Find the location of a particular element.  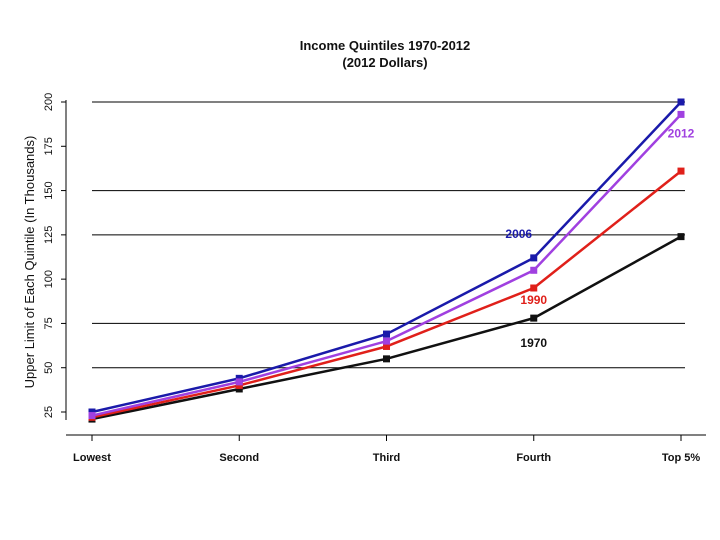

y-tick-label-200: 200 is located at coordinates (49, 102).